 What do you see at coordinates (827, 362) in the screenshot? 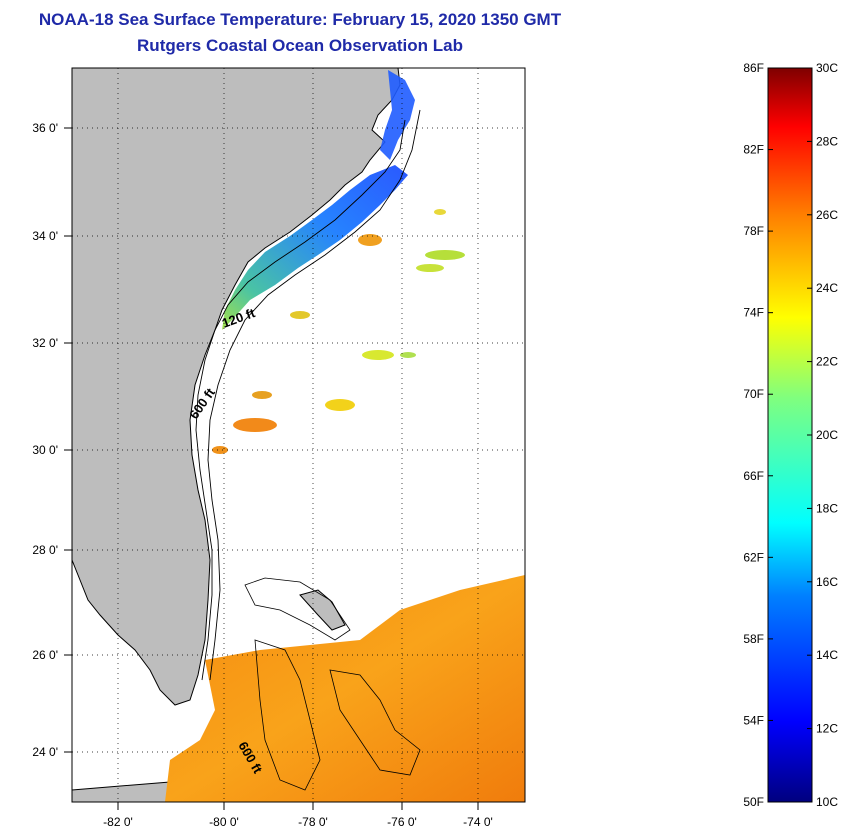
I see `colorbar-c-label: 22C` at bounding box center [827, 362].